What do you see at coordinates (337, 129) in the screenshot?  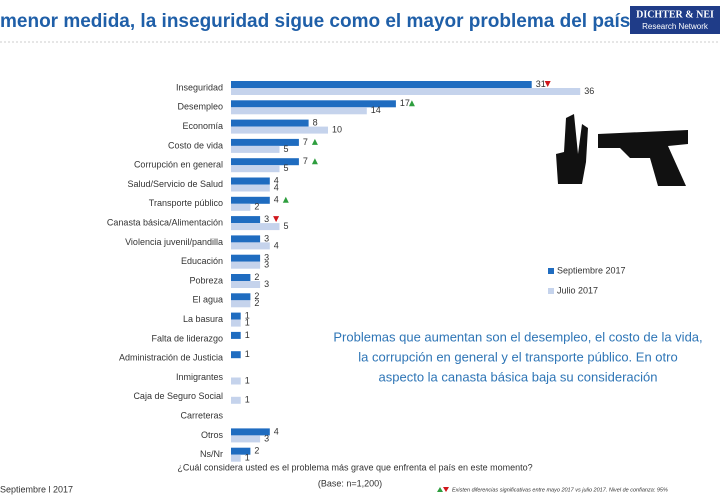 I see `value-label: 10` at bounding box center [337, 129].